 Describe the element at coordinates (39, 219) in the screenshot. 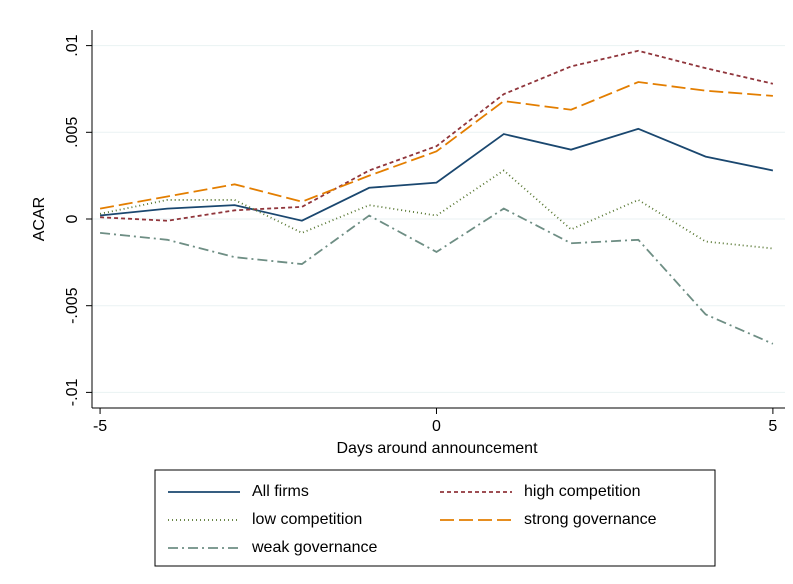

I see `y-axis-title: ACAR` at that location.